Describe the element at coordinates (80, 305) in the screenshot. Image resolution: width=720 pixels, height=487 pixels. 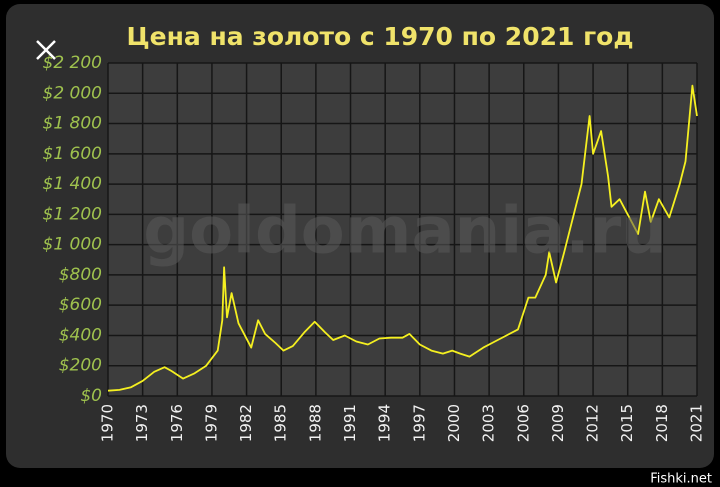
I see `y-tick-label: $600` at that location.